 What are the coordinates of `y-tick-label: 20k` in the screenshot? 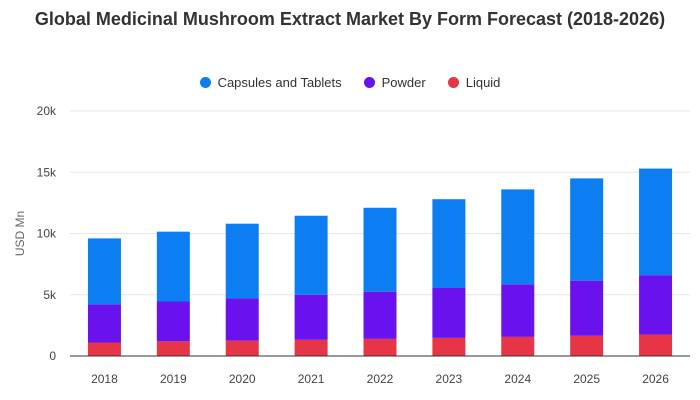 It's located at (47, 111).